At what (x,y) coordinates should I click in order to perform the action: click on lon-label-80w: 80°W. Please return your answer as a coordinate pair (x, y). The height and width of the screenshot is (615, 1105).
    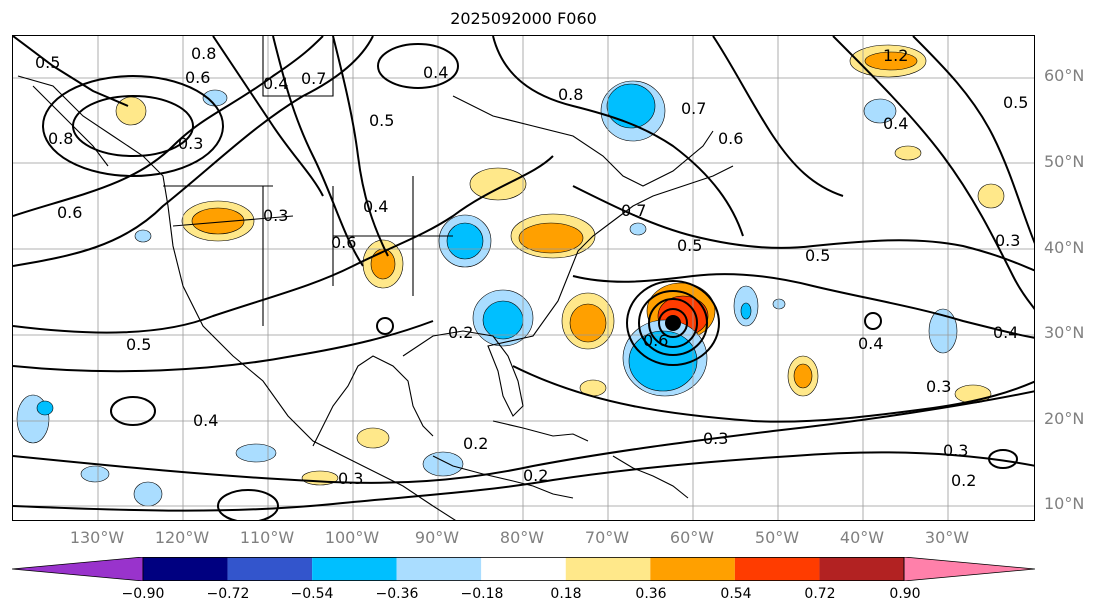
    Looking at the image, I should click on (522, 537).